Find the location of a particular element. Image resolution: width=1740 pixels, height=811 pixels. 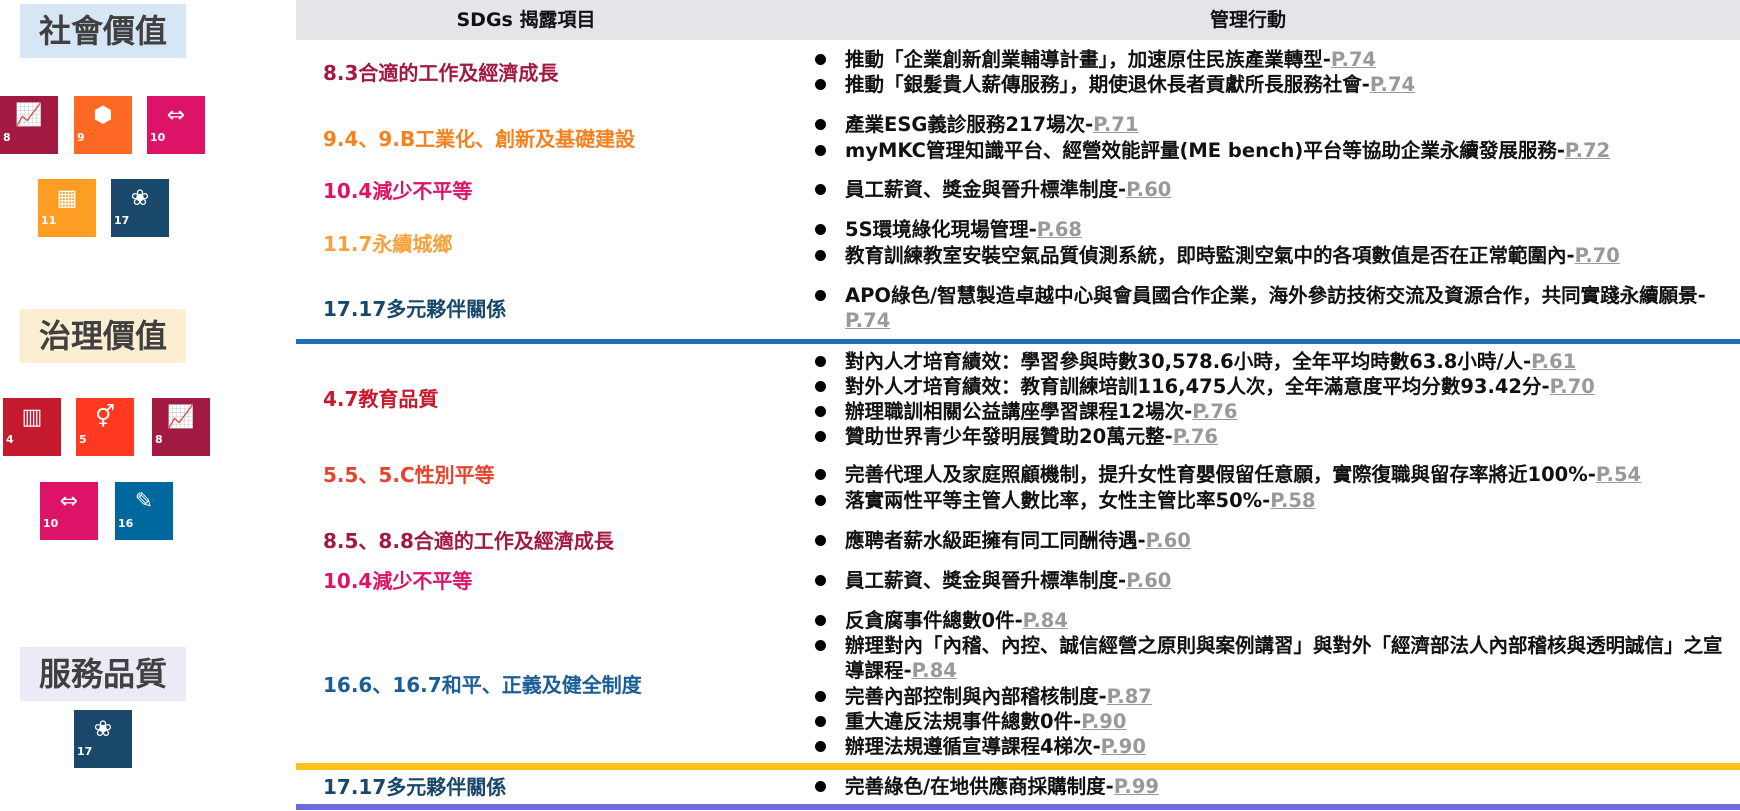

action-text: 員工薪資、獎金與晉升標準制度-P.60 is located at coordinates (1008, 580).